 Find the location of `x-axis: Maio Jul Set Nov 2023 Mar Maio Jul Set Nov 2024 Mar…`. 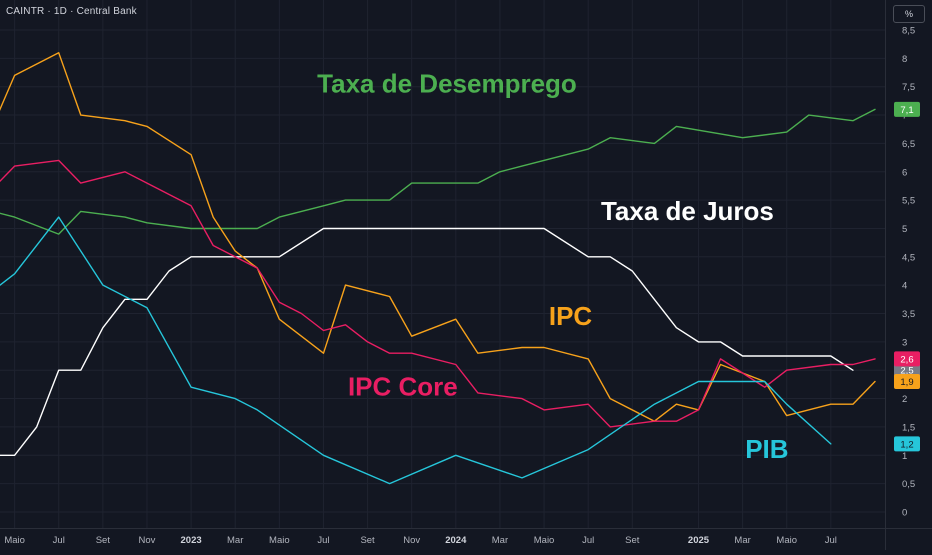

x-axis: Maio Jul Set Nov 2023 Mar Maio Jul Set Nov 2024 Mar… is located at coordinates (420, 540).